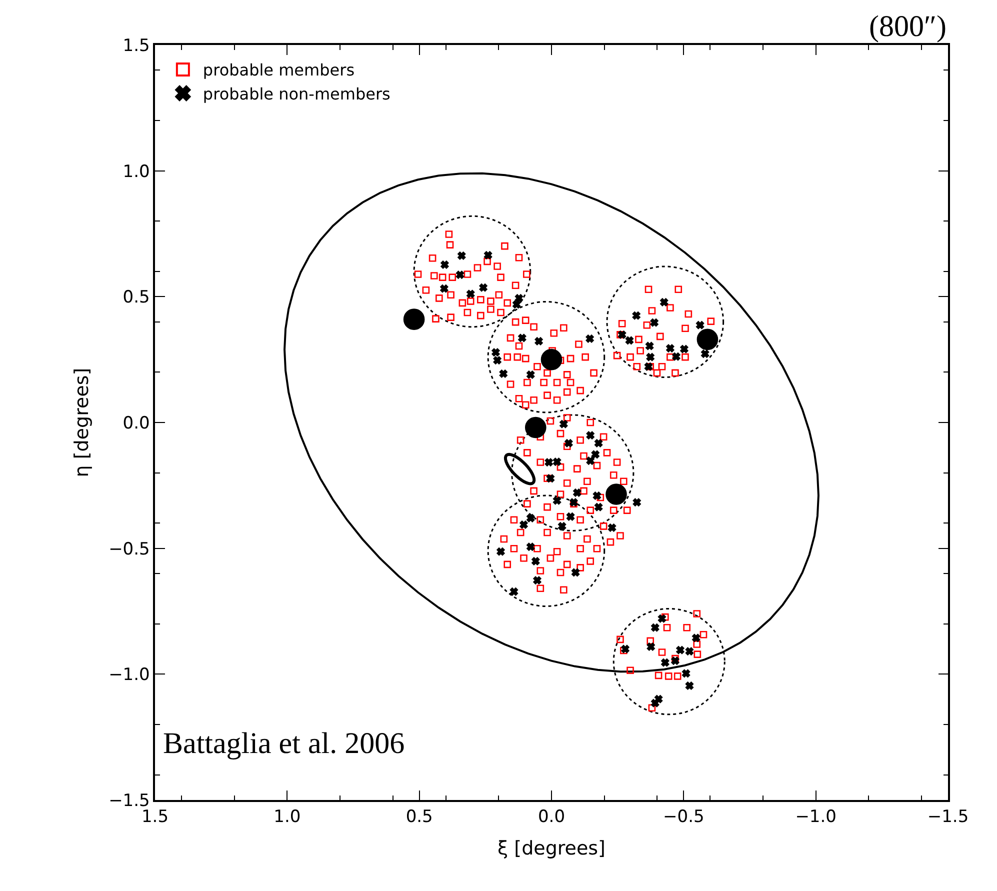  I want to click on text: (800″), so click(907, 26).